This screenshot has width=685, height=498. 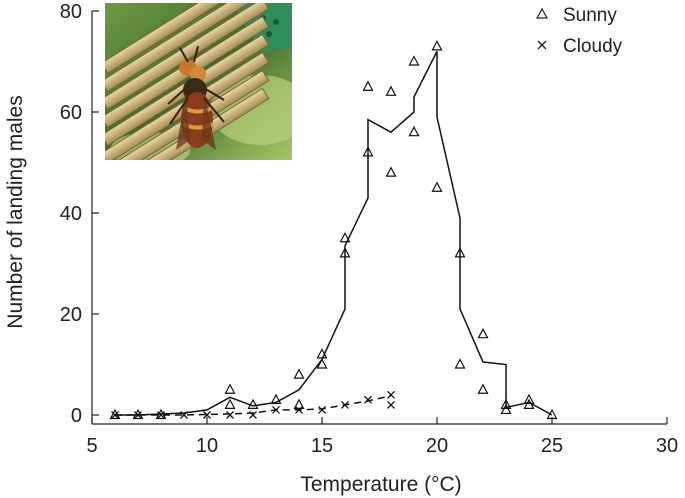 What do you see at coordinates (76, 416) in the screenshot?
I see `y-tick-label-0: 0` at bounding box center [76, 416].